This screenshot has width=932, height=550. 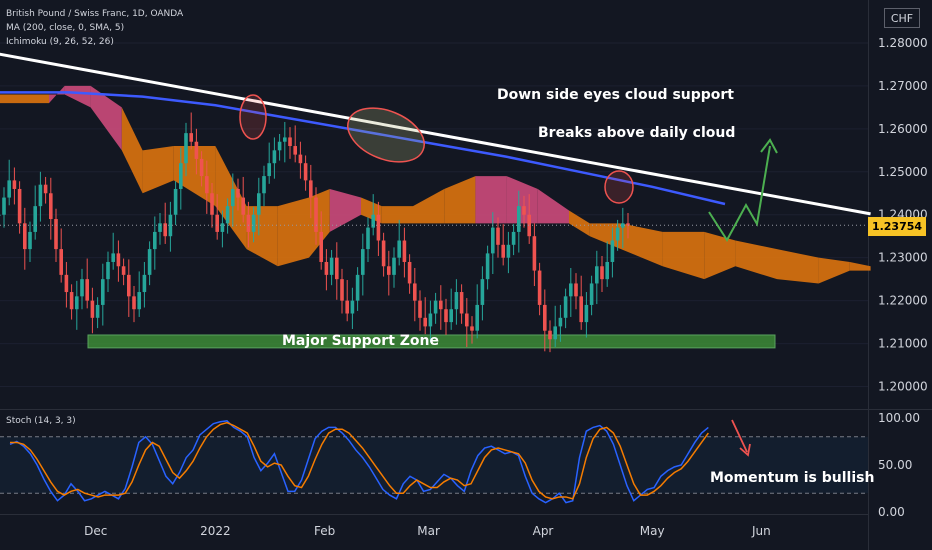 What do you see at coordinates (386, 135) in the screenshot?
I see `touch-ellipse` at bounding box center [386, 135].